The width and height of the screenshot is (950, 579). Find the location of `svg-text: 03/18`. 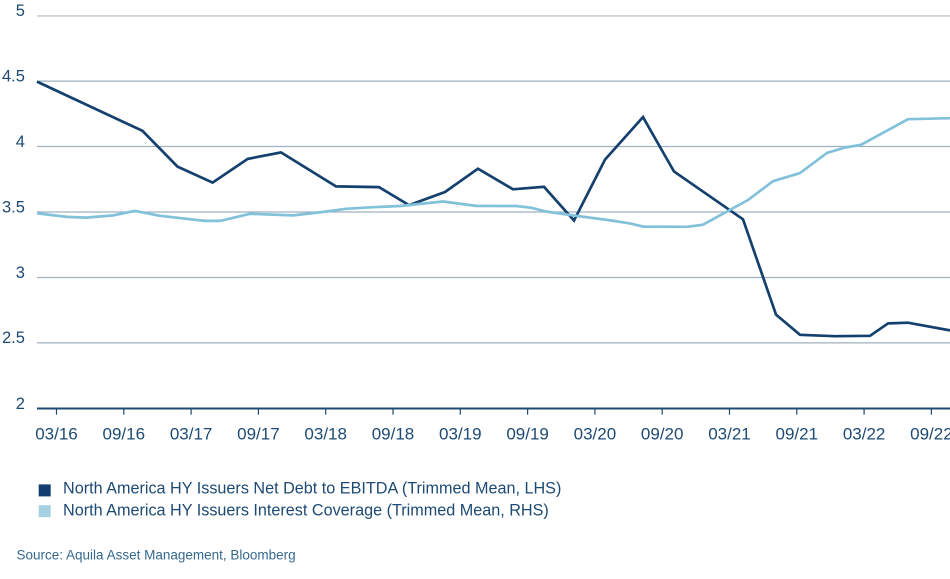

svg-text: 03/18 is located at coordinates (325, 434).